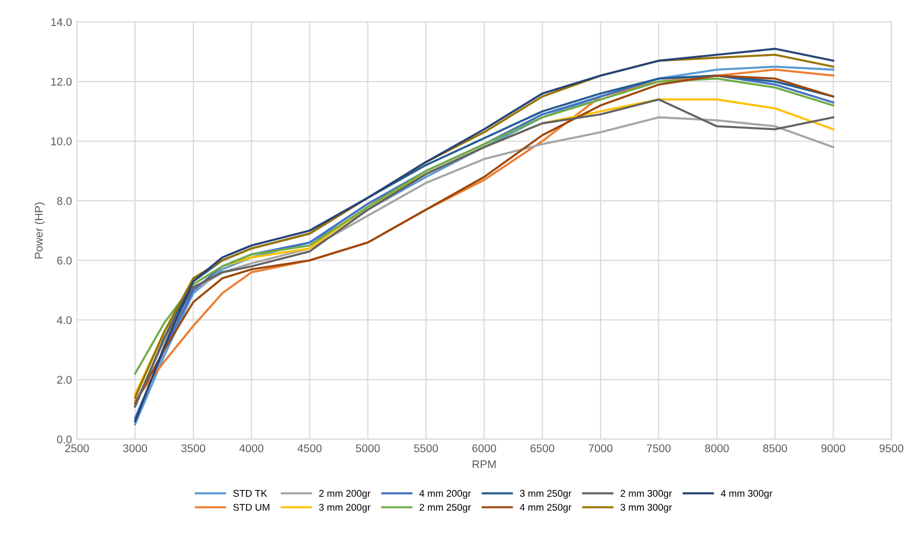 This screenshot has height=549, width=905. What do you see at coordinates (484, 464) in the screenshot?
I see `x-axis-title: RPM` at bounding box center [484, 464].